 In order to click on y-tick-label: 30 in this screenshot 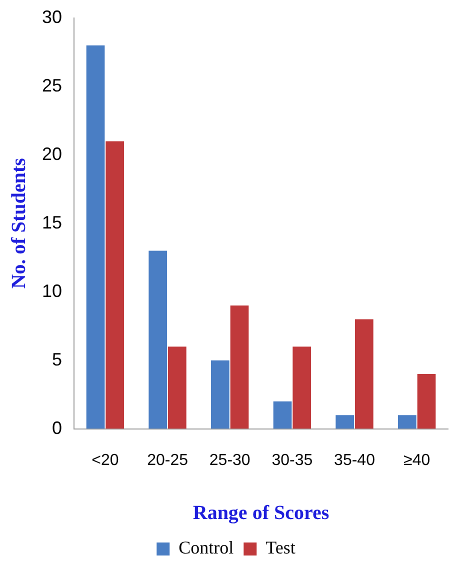, I will do `click(52, 16)`.